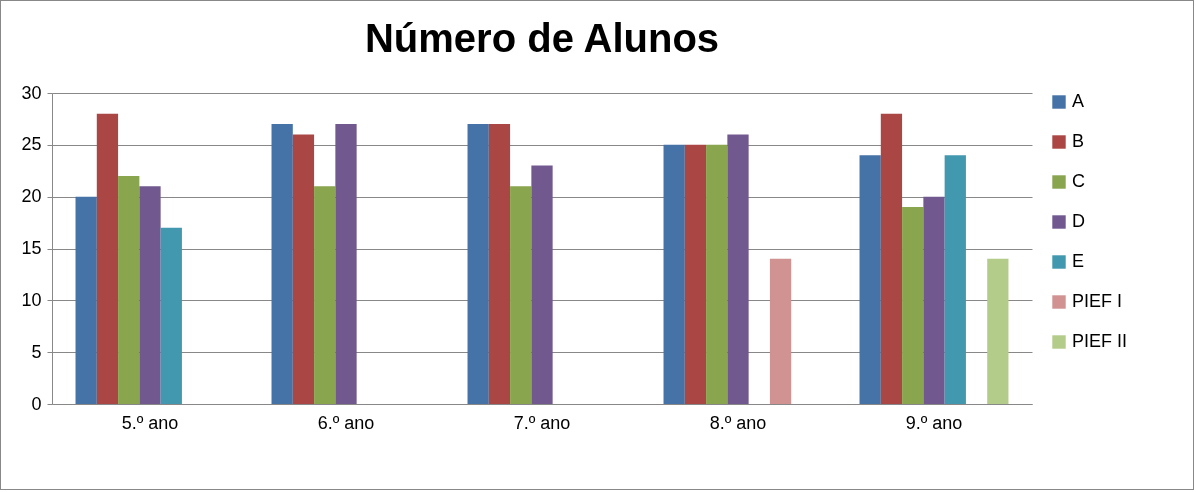  I want to click on legend-label: PIEF I, so click(1097, 301).